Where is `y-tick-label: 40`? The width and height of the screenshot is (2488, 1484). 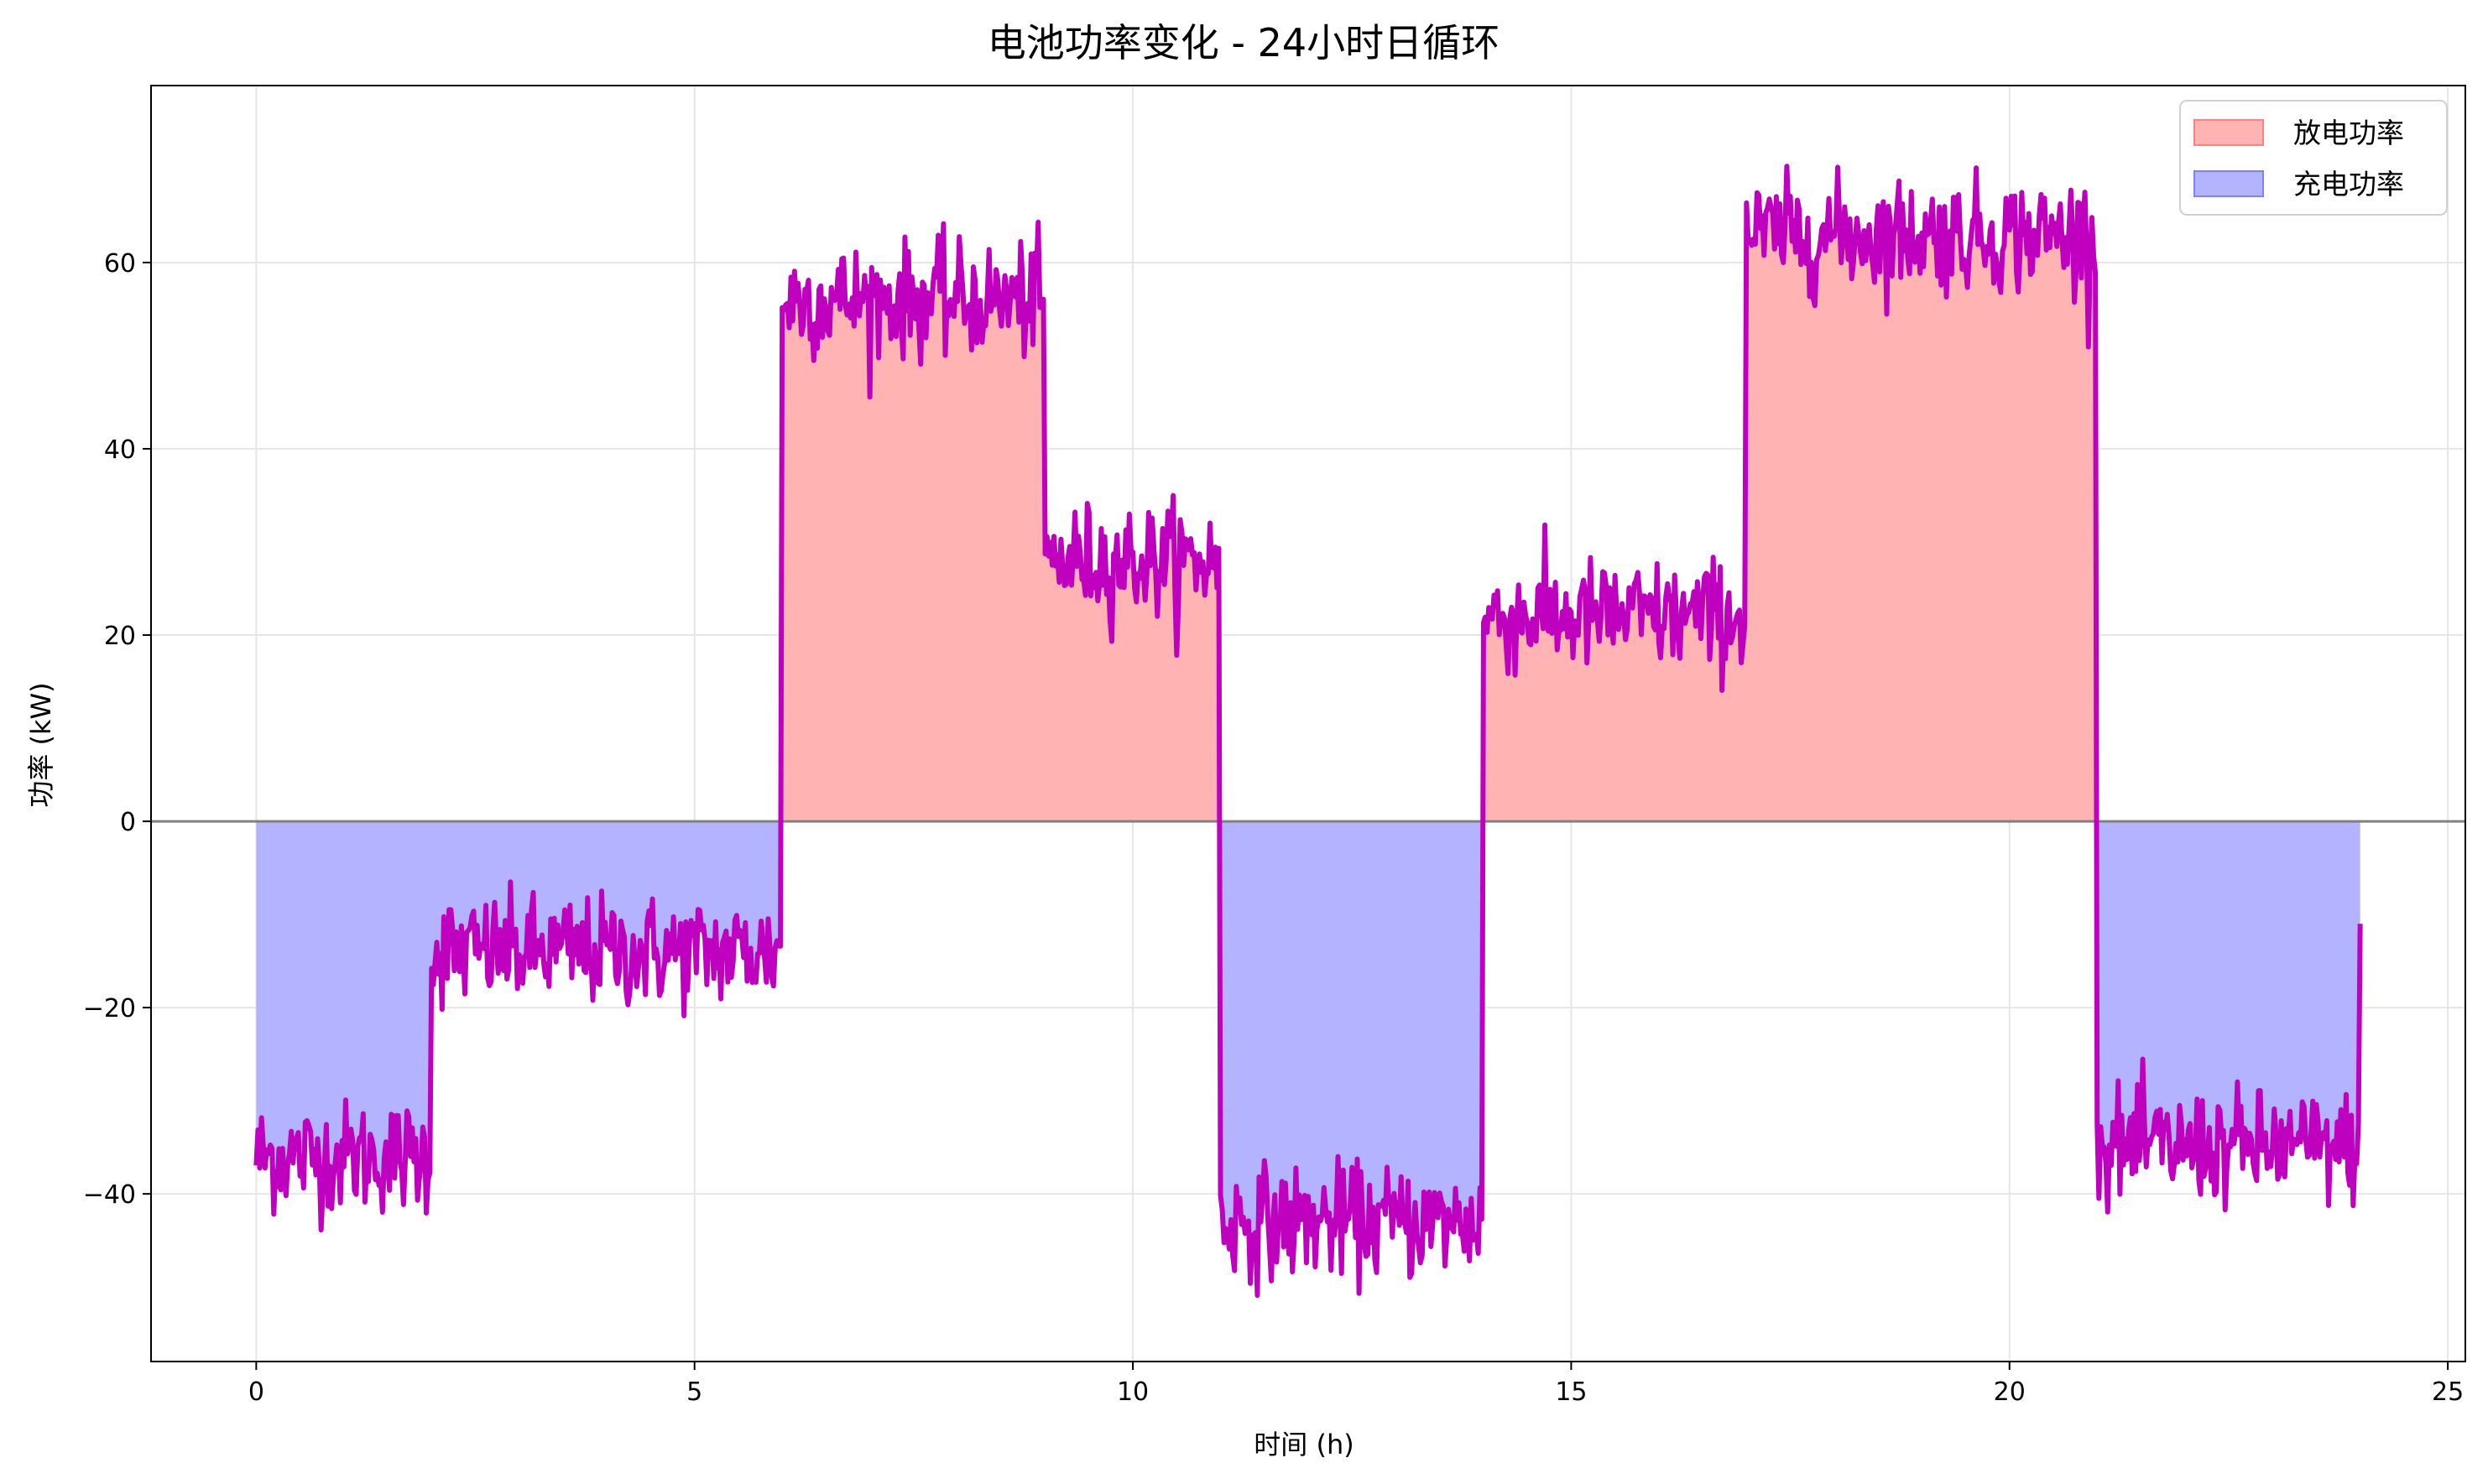
y-tick-label: 40 is located at coordinates (120, 450).